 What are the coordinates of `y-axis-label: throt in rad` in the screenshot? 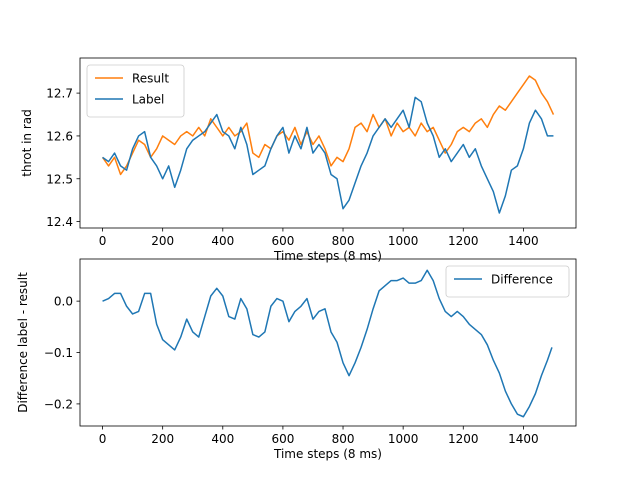 It's located at (27, 143).